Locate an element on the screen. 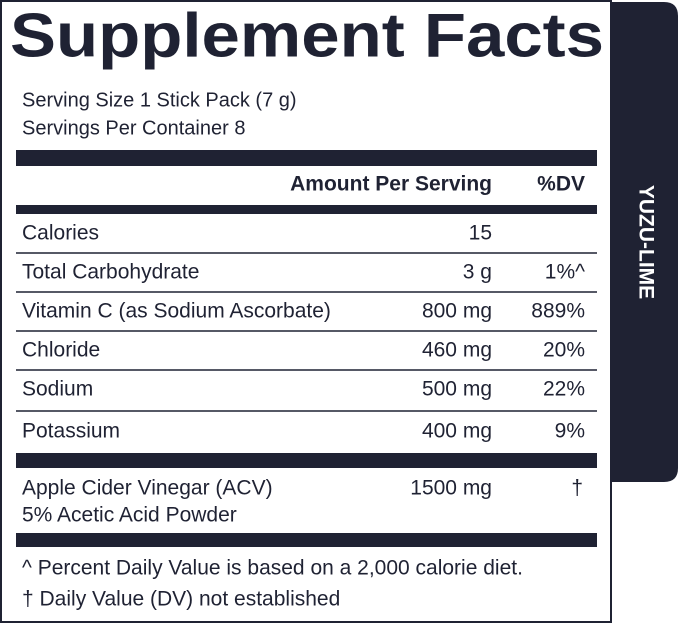 Image resolution: width=679 pixels, height=626 pixels. medium-rule is located at coordinates (306, 209).